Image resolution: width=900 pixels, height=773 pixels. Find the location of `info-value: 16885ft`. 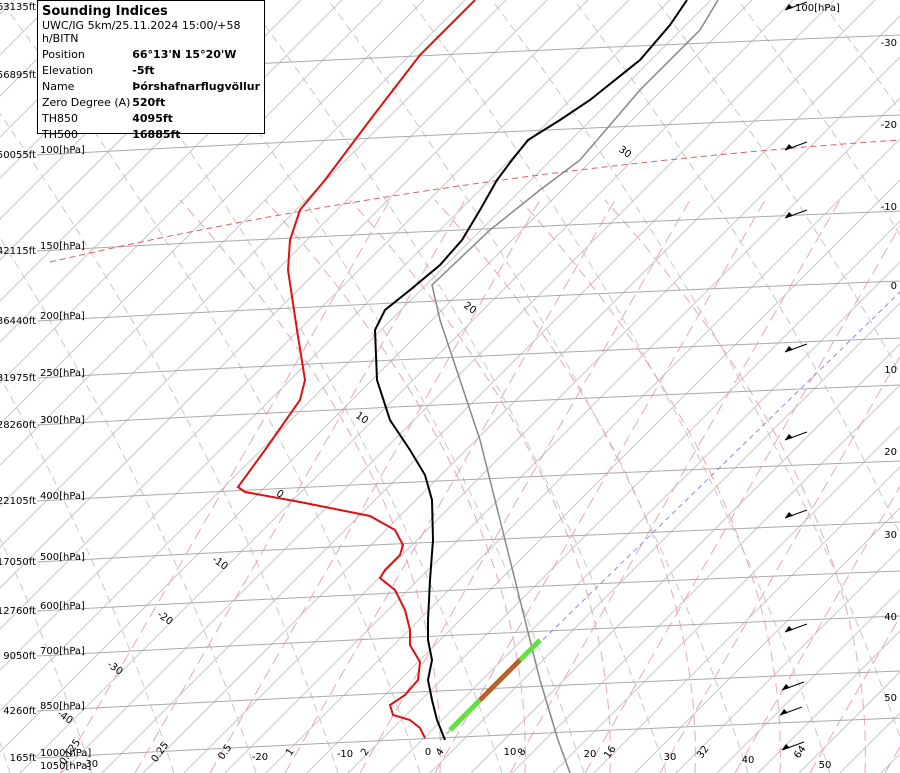

info-value: 16885ft is located at coordinates (156, 134).